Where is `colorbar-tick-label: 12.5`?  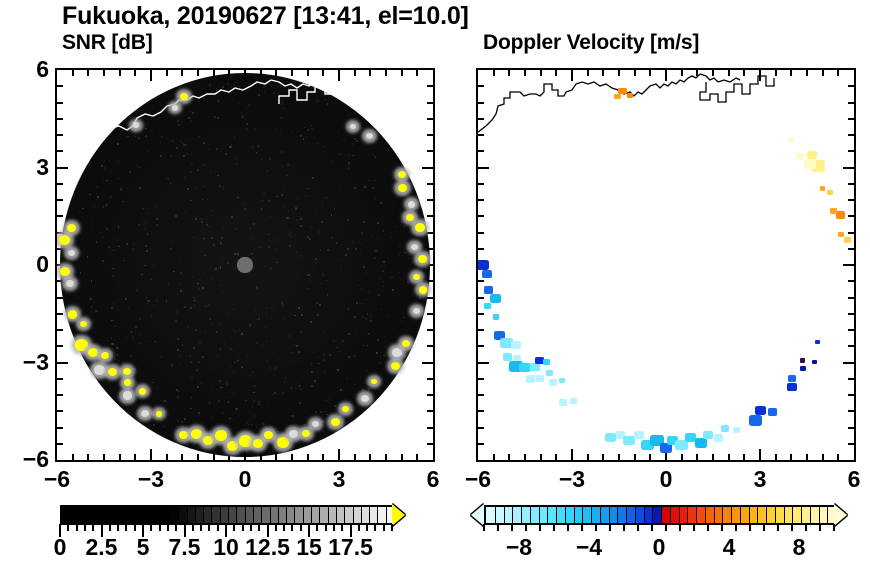 colorbar-tick-label: 12.5 is located at coordinates (267, 547).